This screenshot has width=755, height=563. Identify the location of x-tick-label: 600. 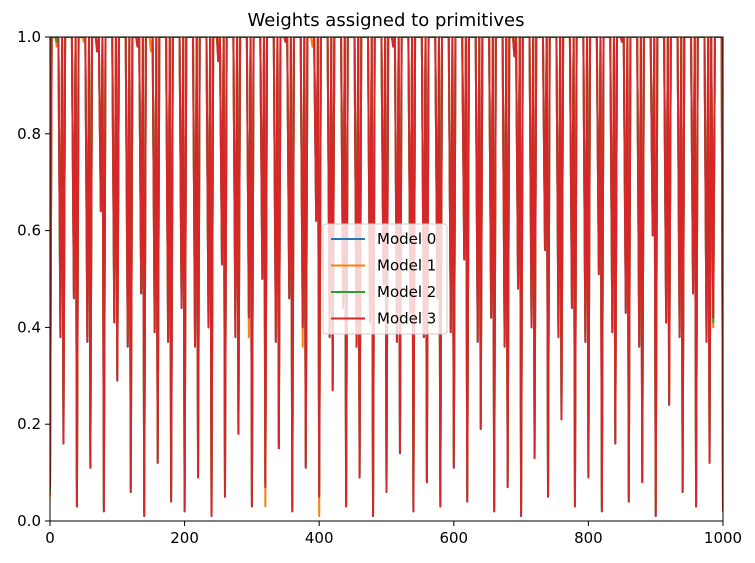
(453, 538).